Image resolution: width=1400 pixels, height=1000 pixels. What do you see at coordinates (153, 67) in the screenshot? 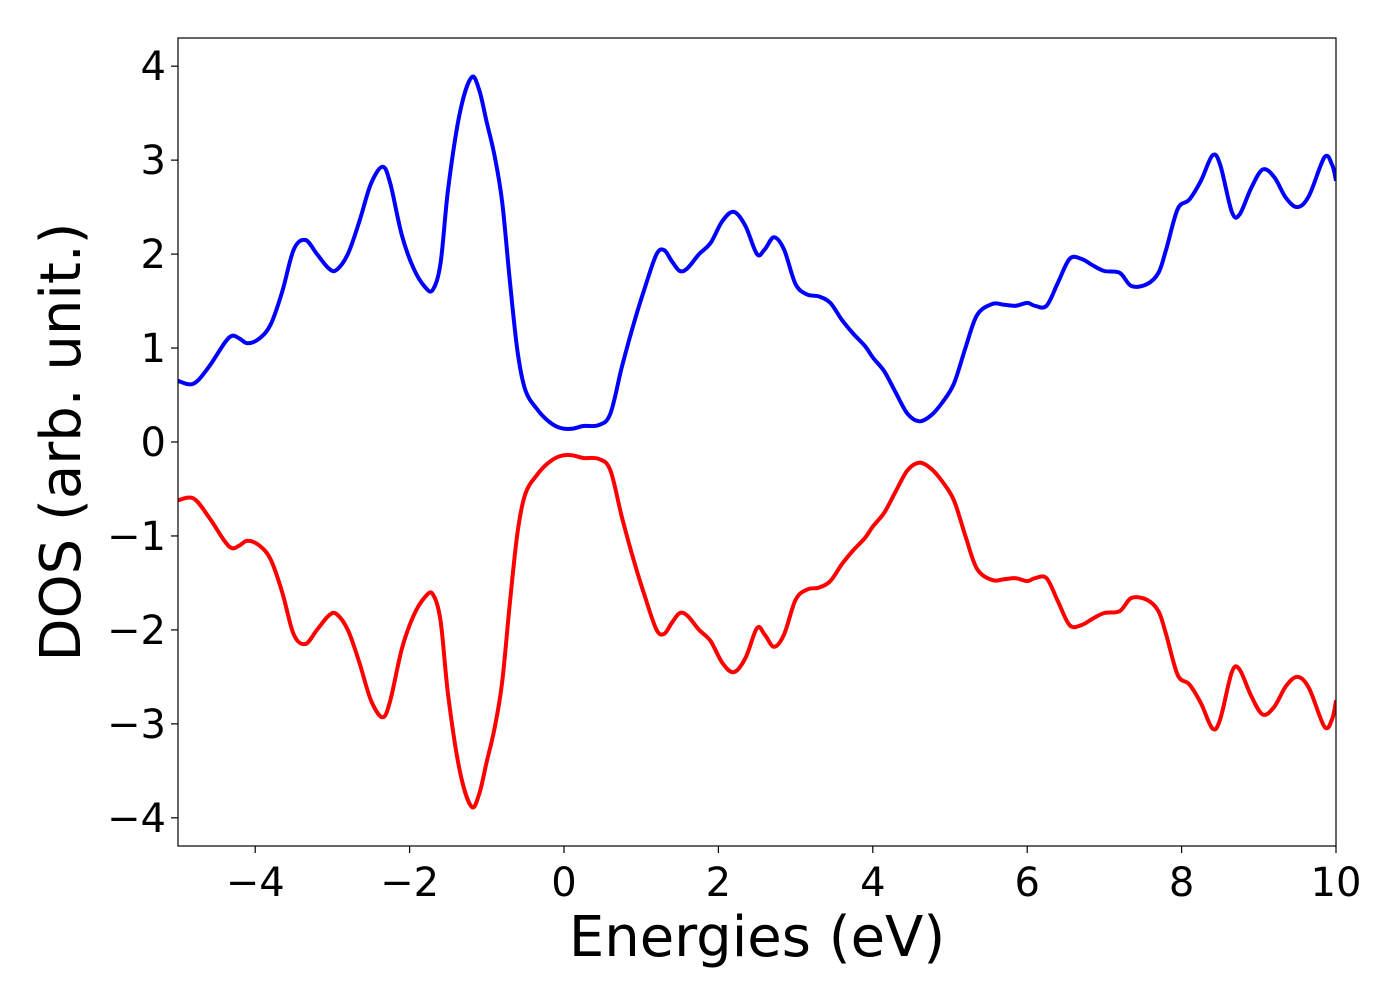
I see `y-tick-label: 4` at bounding box center [153, 67].